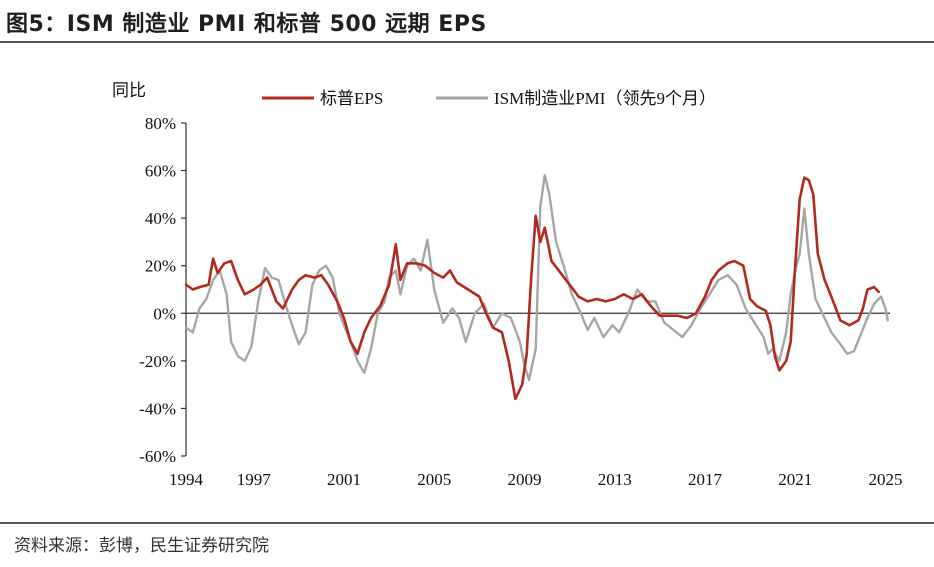 The height and width of the screenshot is (567, 934). Describe the element at coordinates (885, 479) in the screenshot. I see `x-tick-label: 2025` at that location.